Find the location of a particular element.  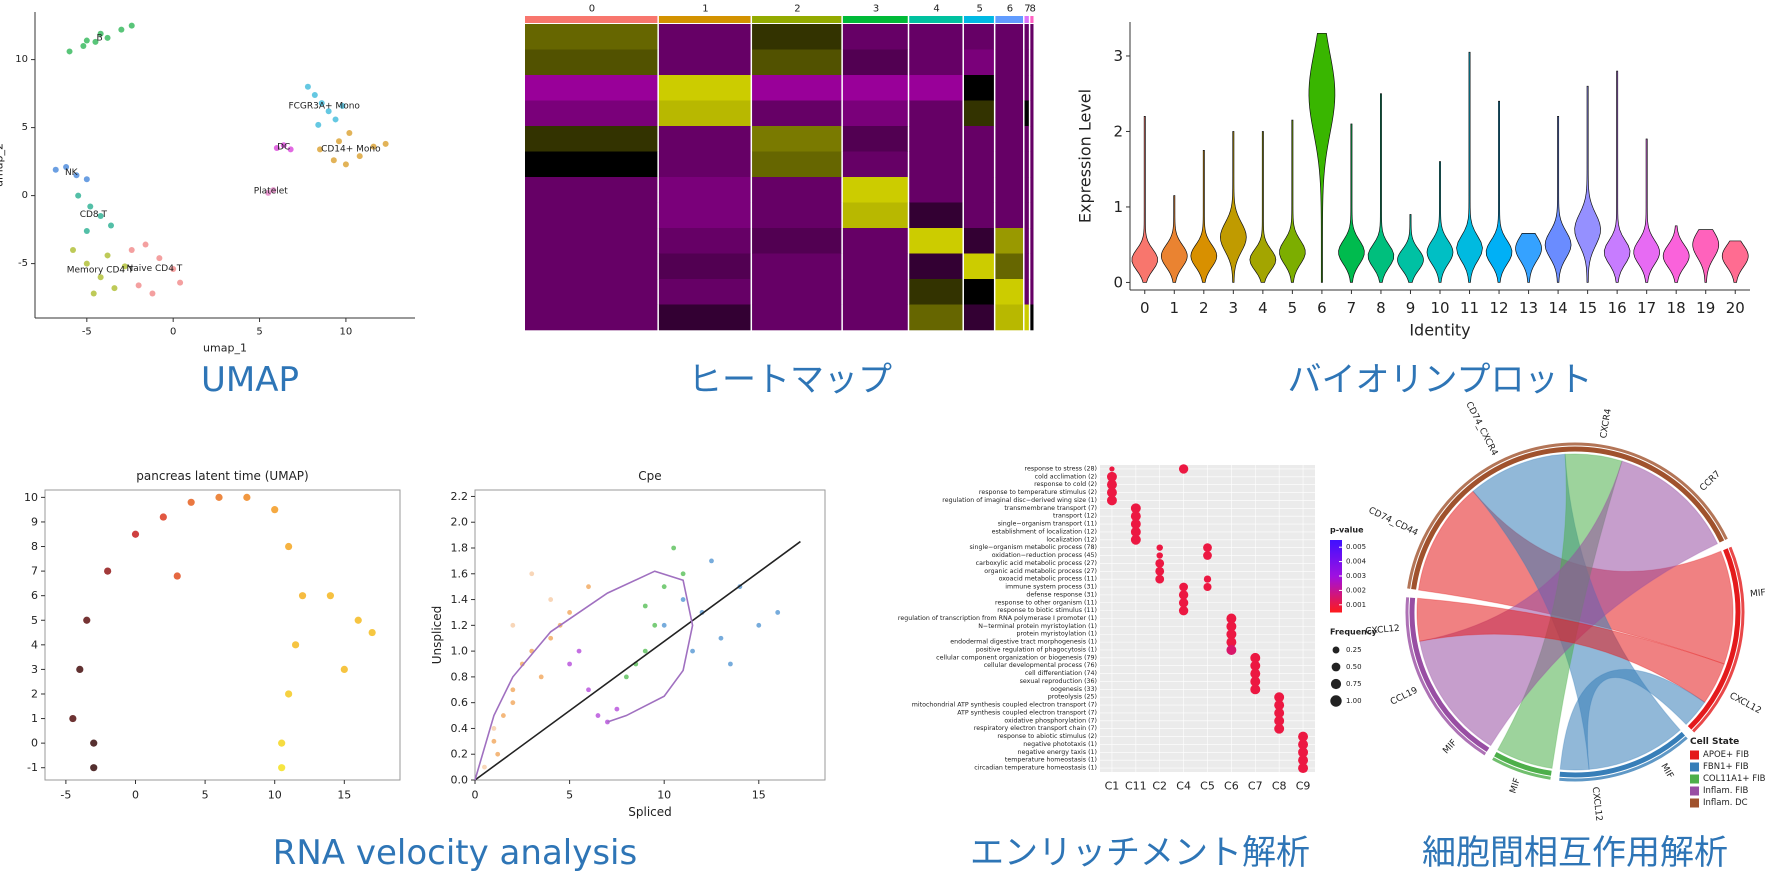

x-tick-label: 7 is located at coordinates (1352, 308).